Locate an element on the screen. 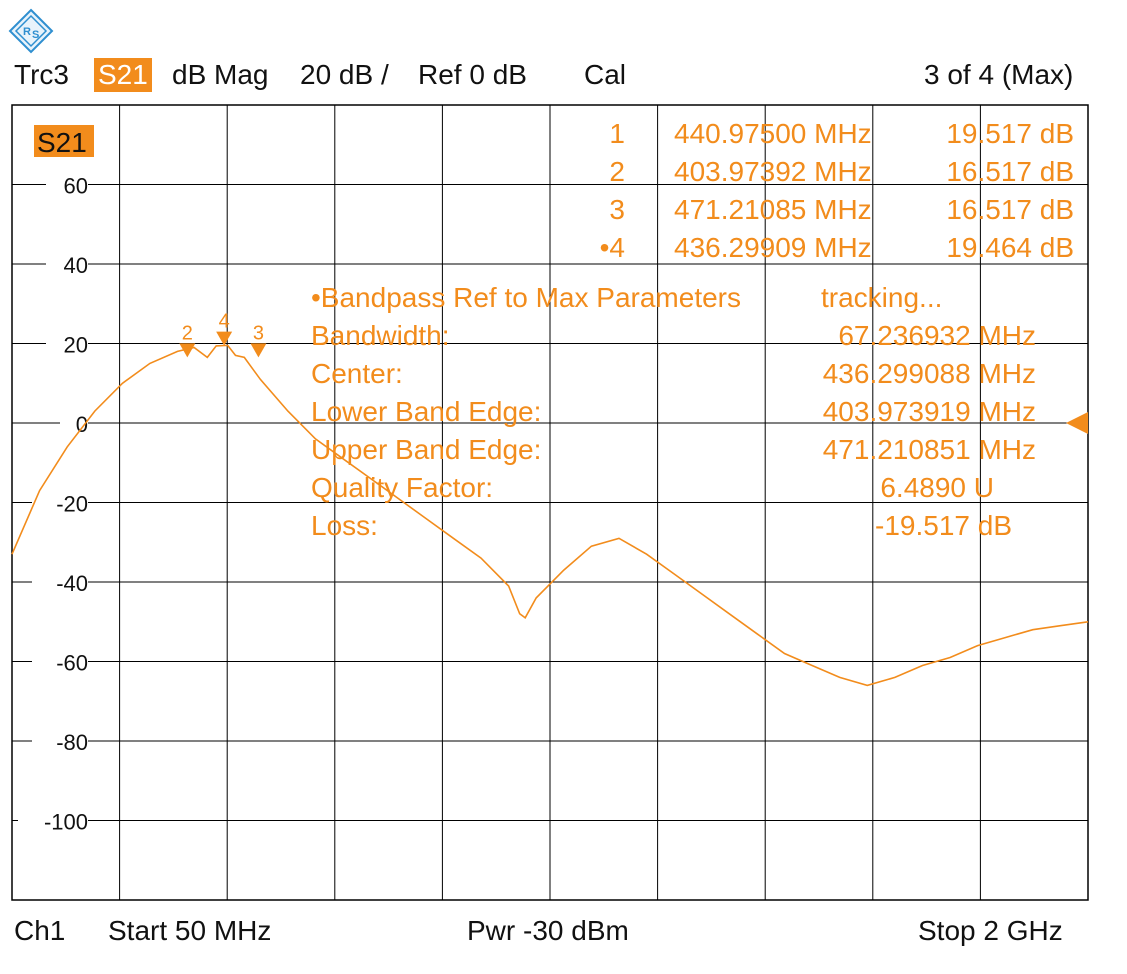  channel-label: Ch1 is located at coordinates (40, 930).